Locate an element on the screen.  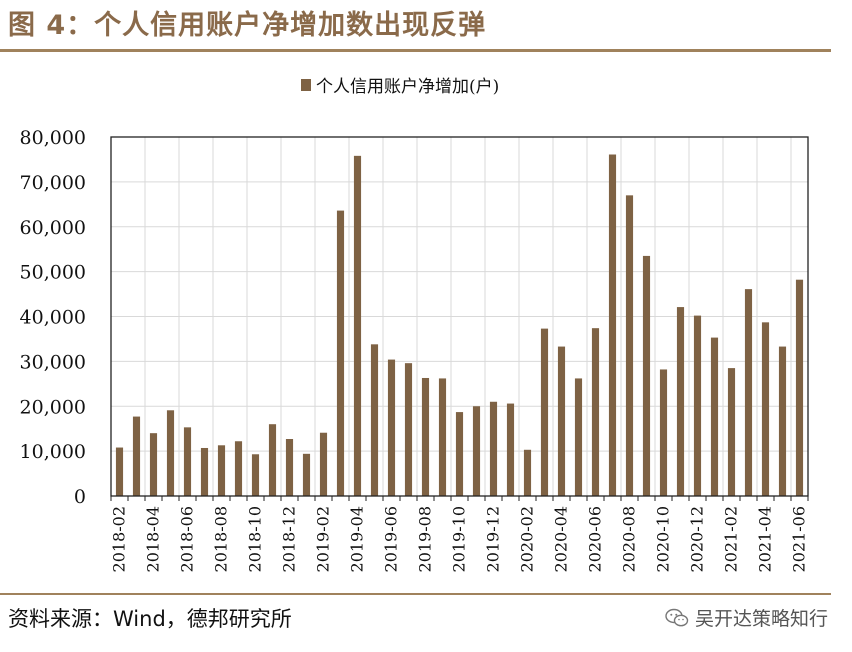
y-tick-label: 70,000 is located at coordinates (53, 183).